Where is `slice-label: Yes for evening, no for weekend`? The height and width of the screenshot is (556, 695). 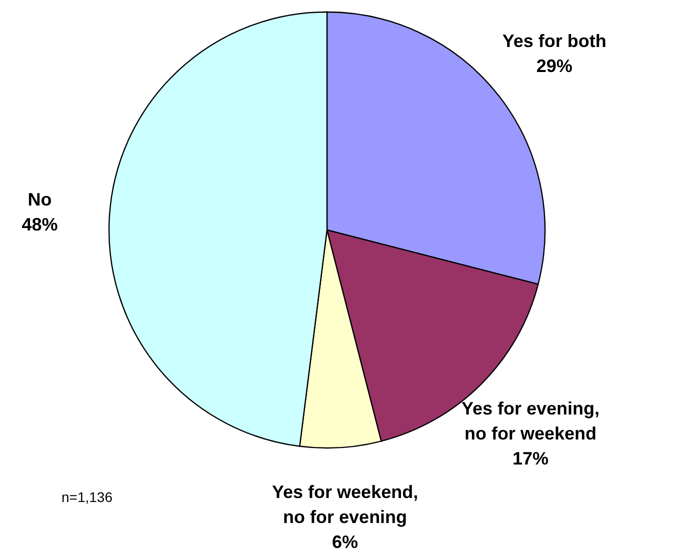
slice-label: Yes for evening, no for weekend is located at coordinates (530, 421).